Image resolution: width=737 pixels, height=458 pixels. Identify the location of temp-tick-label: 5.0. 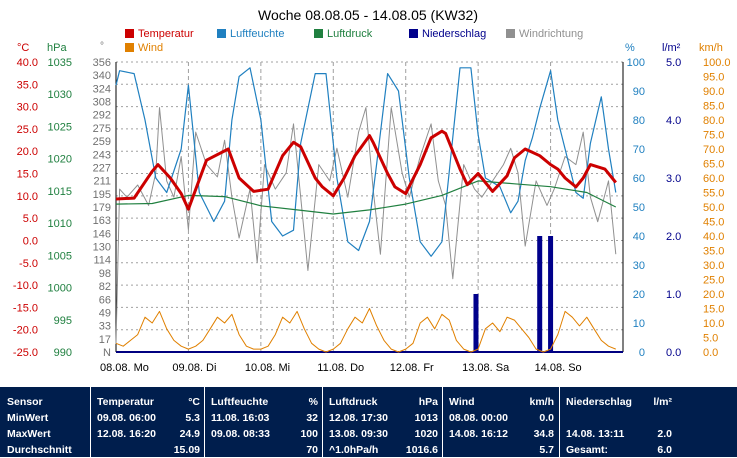
(30, 219).